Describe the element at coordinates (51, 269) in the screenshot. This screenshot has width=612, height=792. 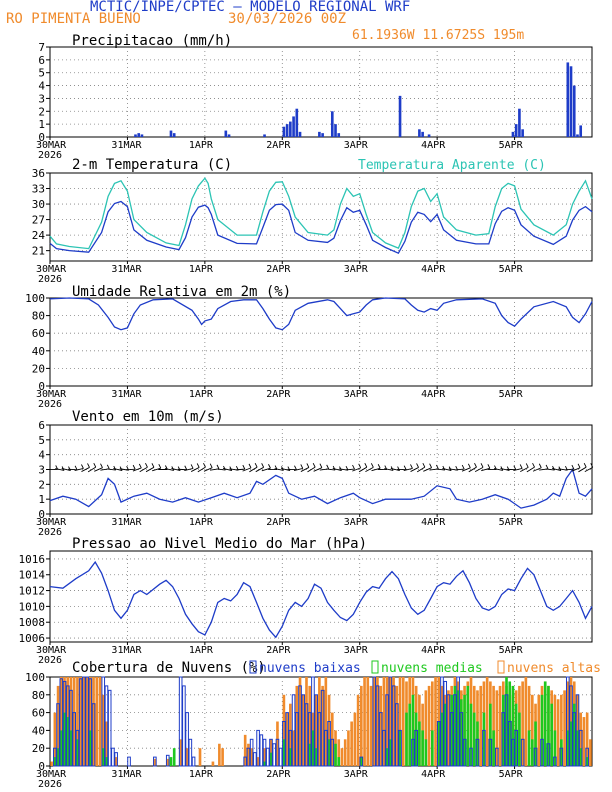
I see `xtick-label-temp-0: 30MAR` at that location.